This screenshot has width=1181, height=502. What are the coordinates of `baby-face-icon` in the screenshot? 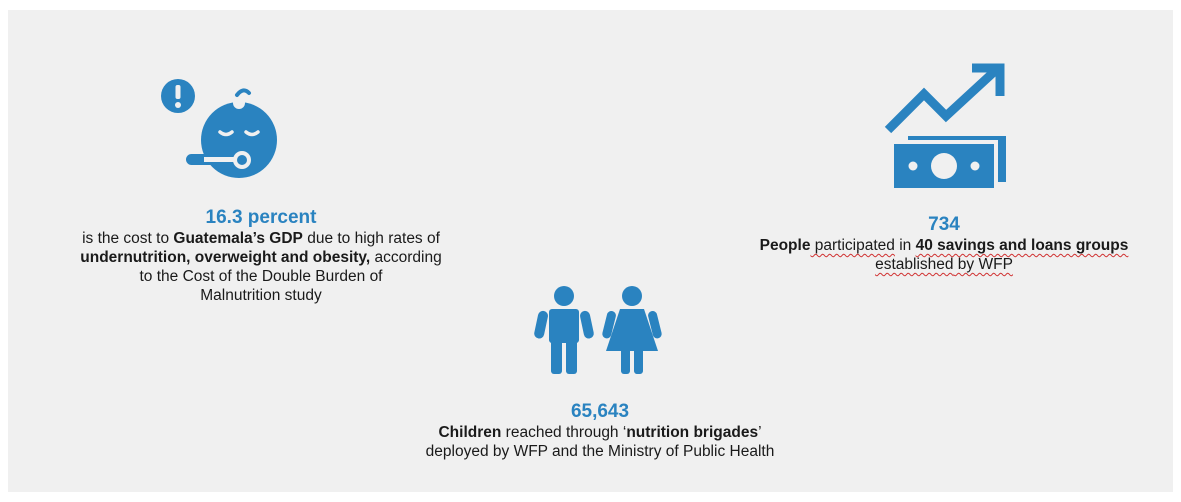 It's located at (231, 133).